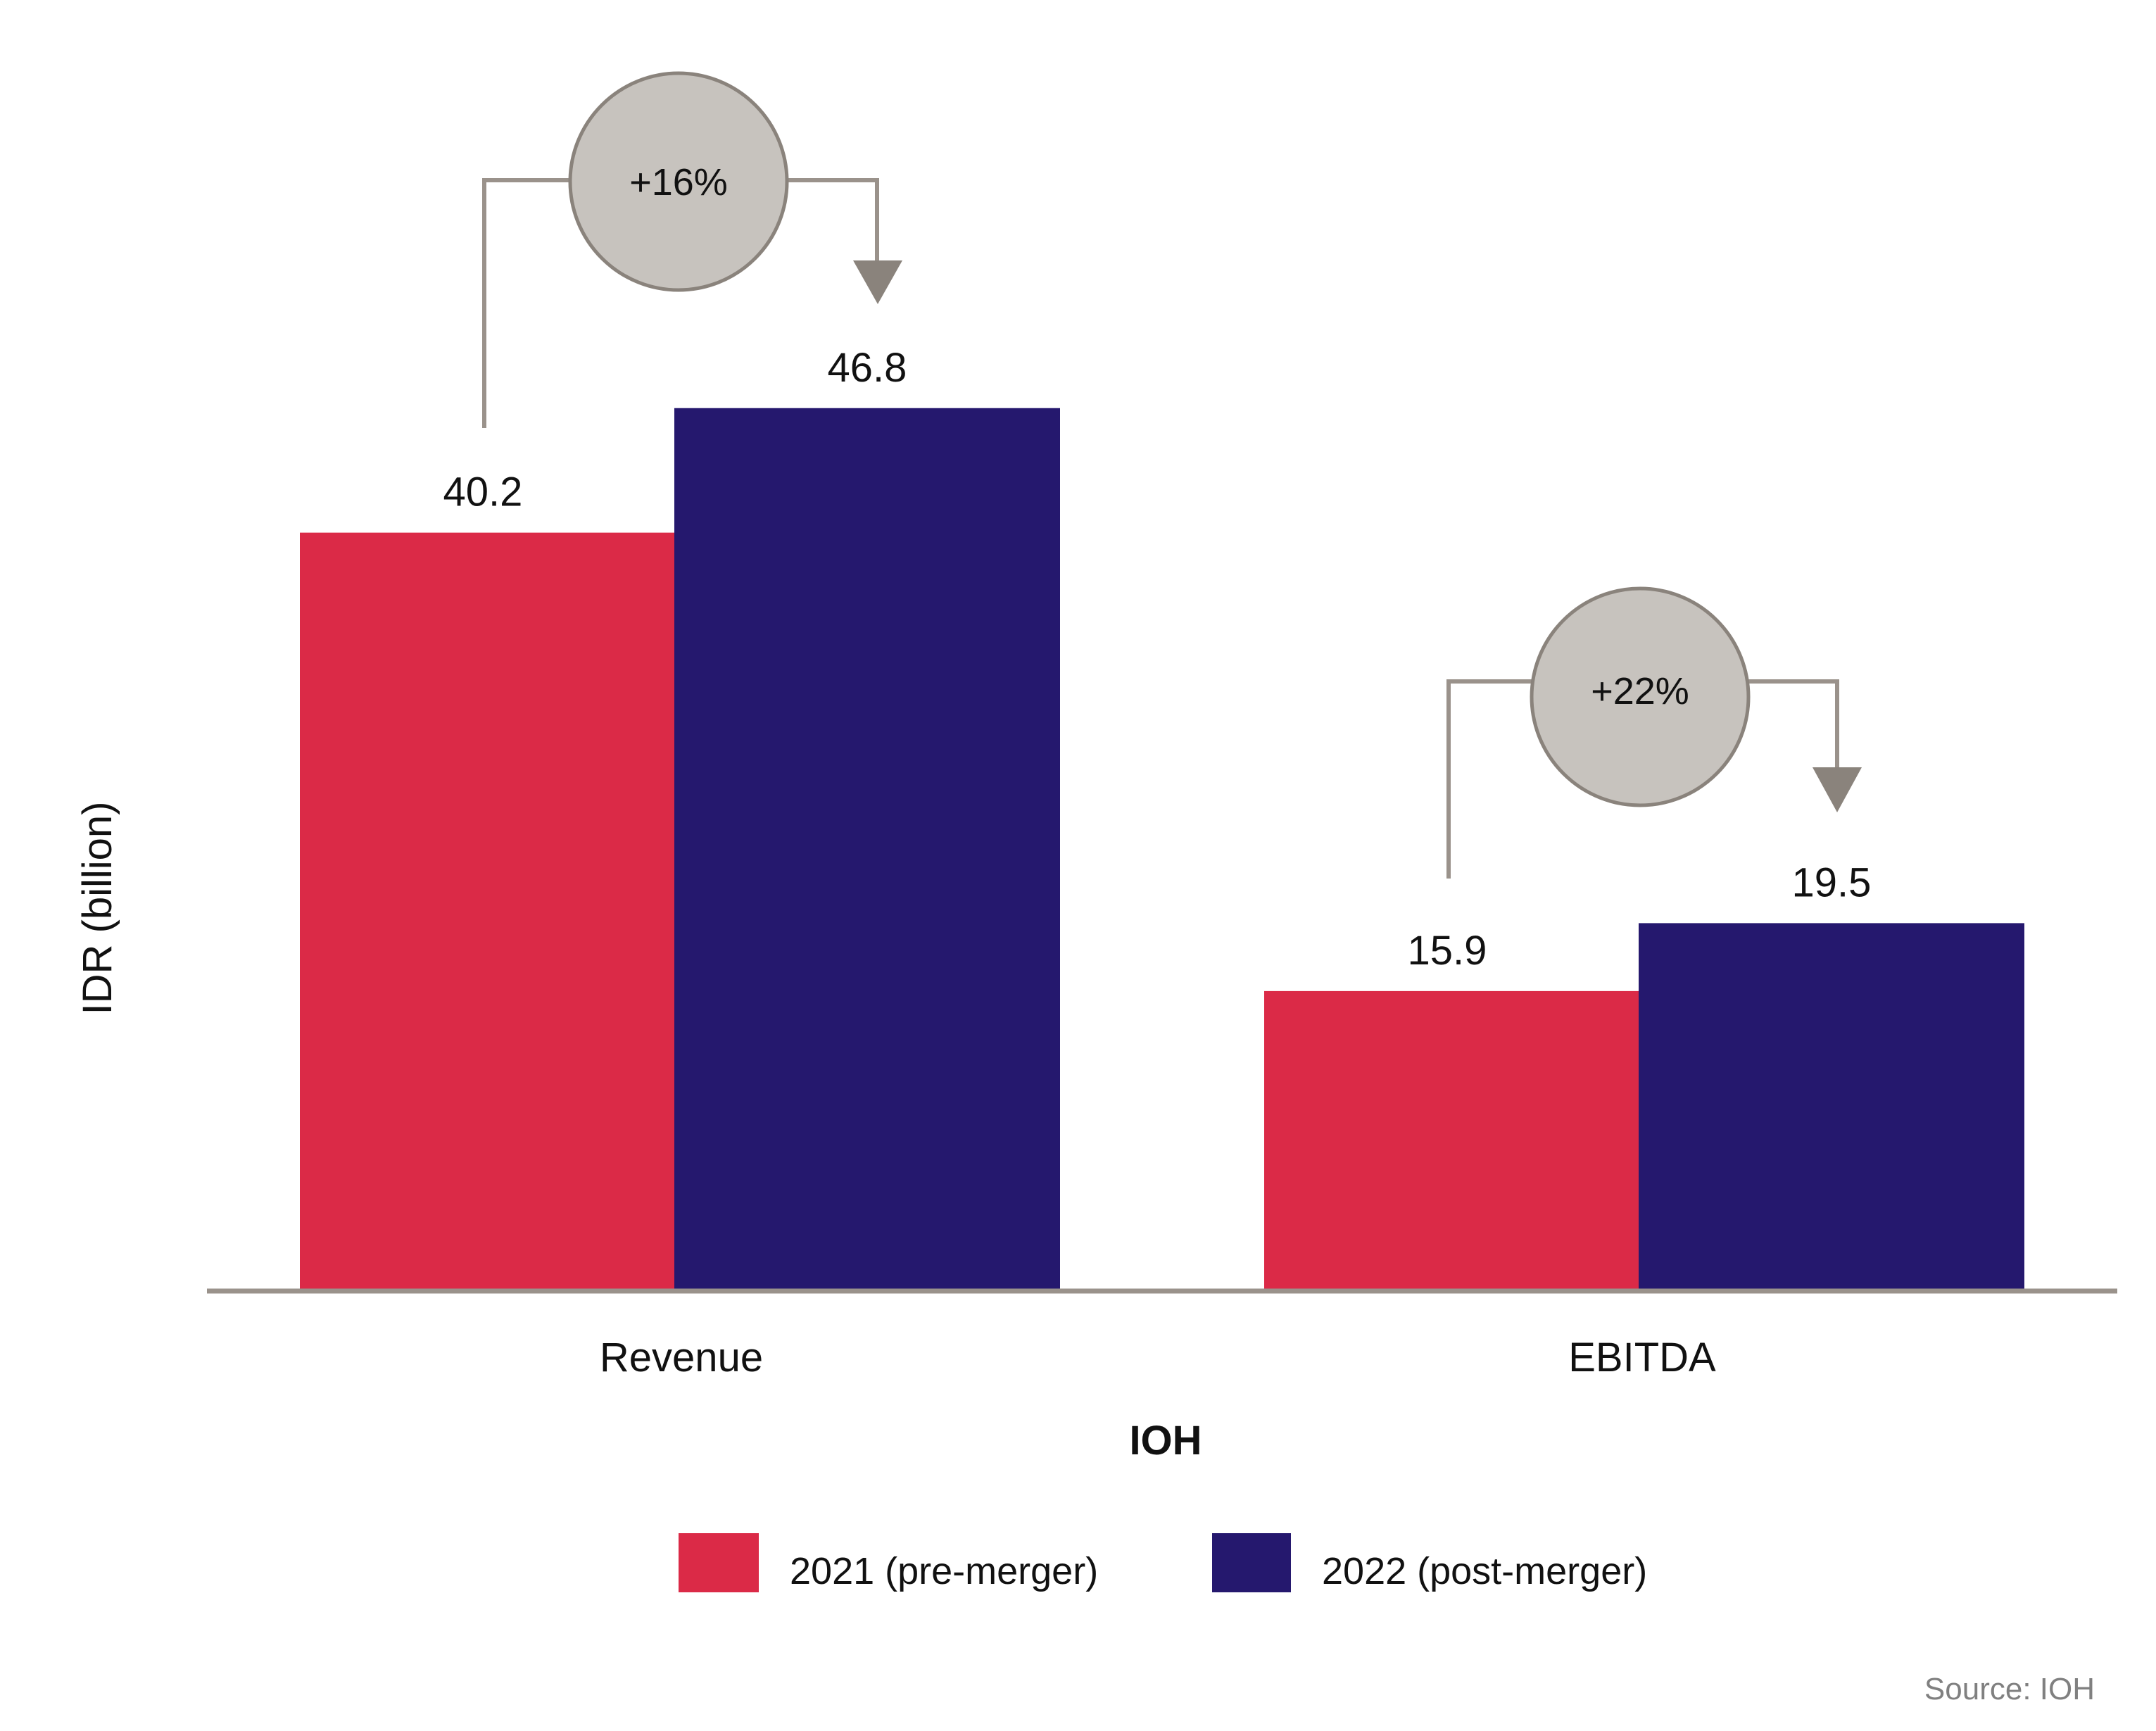  I want to click on legend-swatch-2022, so click(1252, 1563).